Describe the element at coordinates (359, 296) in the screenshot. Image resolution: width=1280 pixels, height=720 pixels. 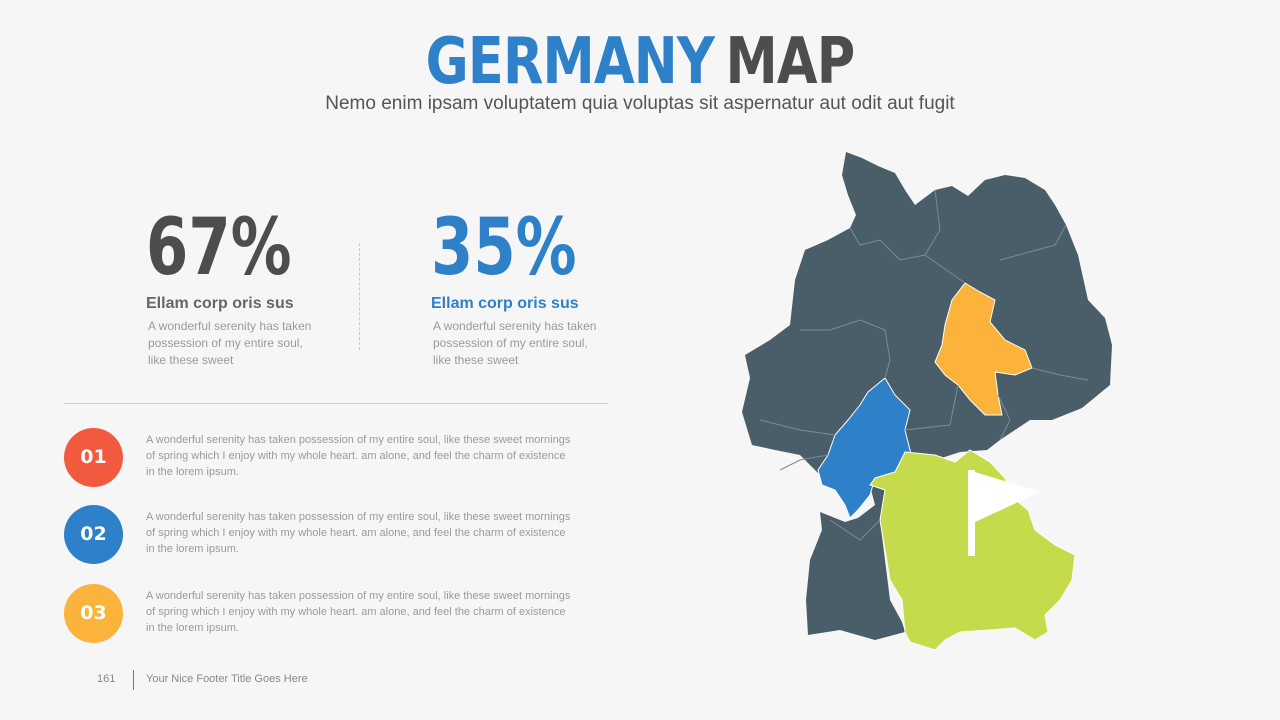
I see `stat-divider` at that location.